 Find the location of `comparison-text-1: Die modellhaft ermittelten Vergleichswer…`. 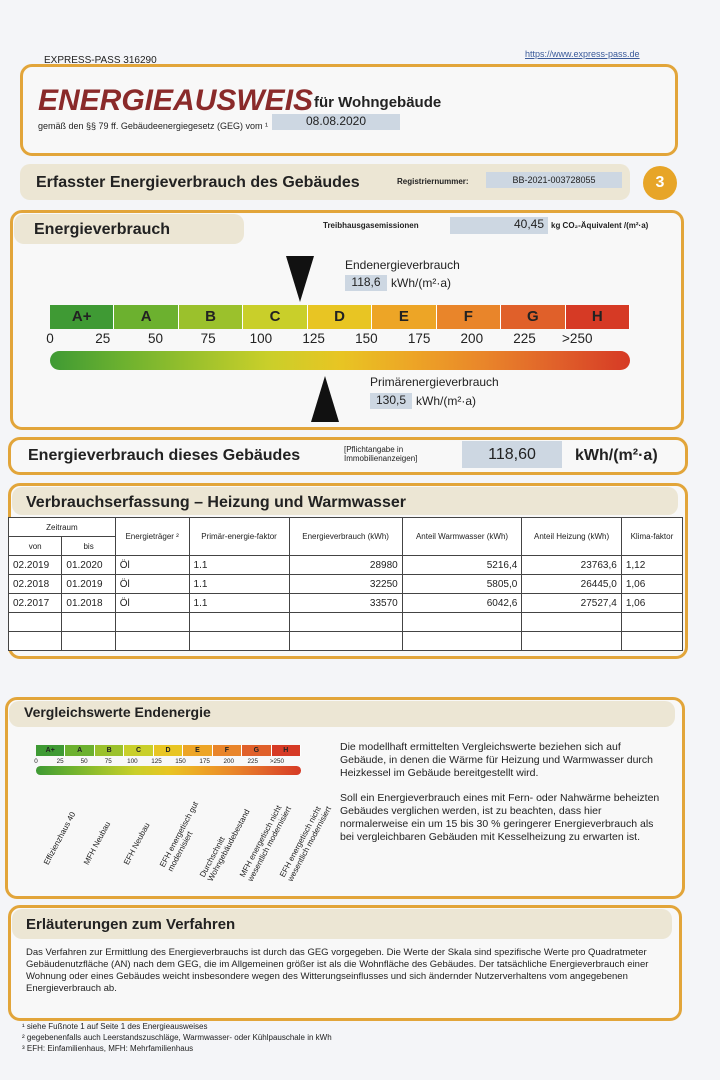

comparison-text-1: Die modellhaft ermittelten Vergleichswer… is located at coordinates (497, 760).